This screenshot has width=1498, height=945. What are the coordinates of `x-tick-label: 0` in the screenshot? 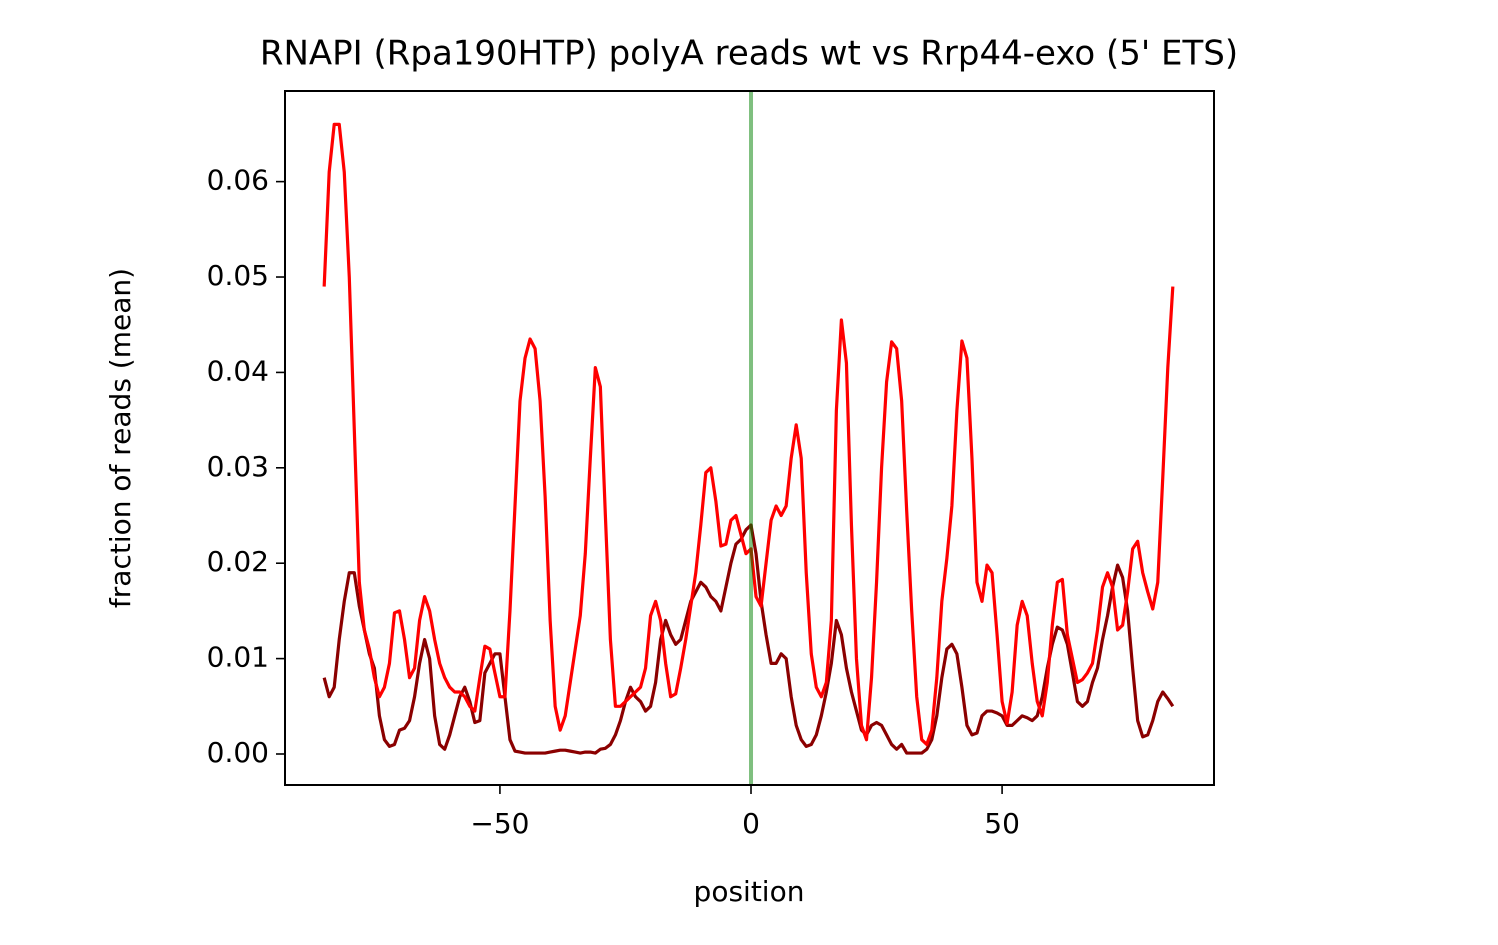 It's located at (751, 823).